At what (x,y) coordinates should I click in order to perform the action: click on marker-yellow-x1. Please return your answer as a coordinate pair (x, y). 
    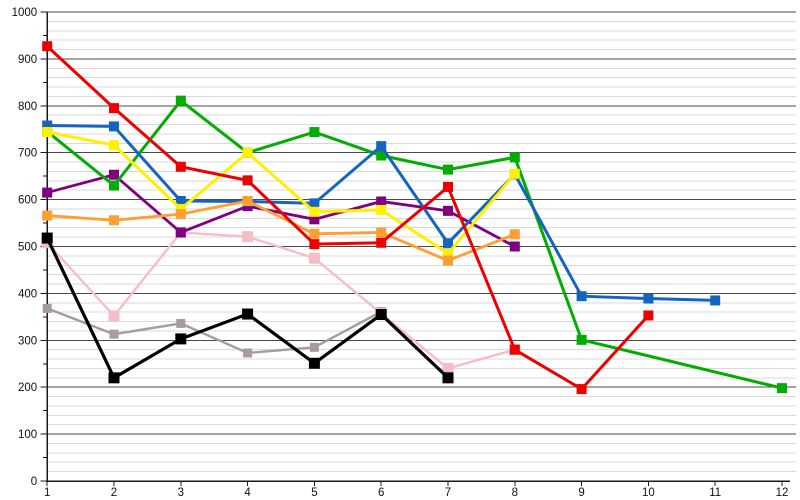
    Looking at the image, I should click on (47, 132).